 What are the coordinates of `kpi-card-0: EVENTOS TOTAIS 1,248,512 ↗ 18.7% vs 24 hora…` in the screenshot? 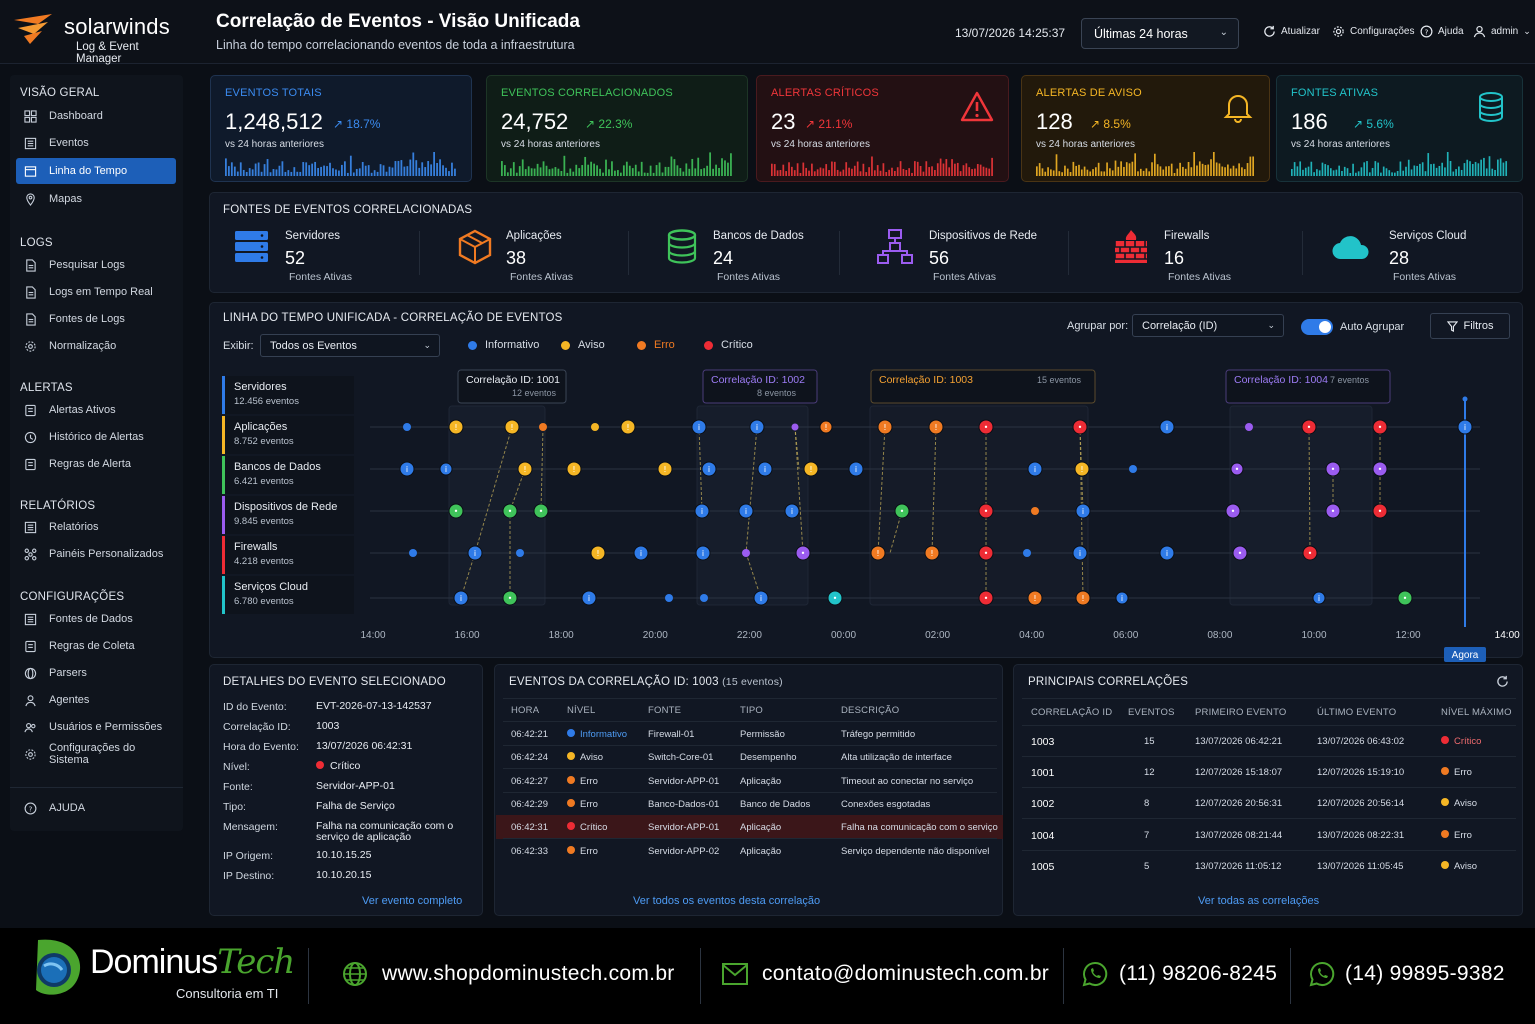 It's located at (341, 128).